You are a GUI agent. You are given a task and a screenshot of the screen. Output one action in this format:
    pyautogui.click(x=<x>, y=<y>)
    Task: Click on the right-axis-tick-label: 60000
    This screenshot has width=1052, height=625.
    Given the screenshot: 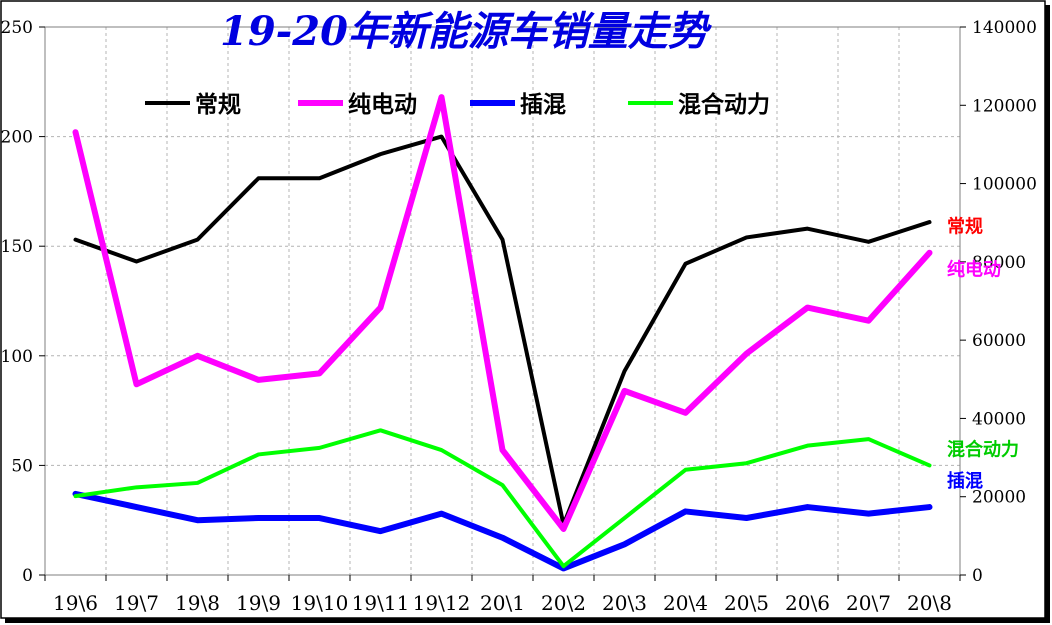 What is the action you would take?
    pyautogui.click(x=999, y=341)
    